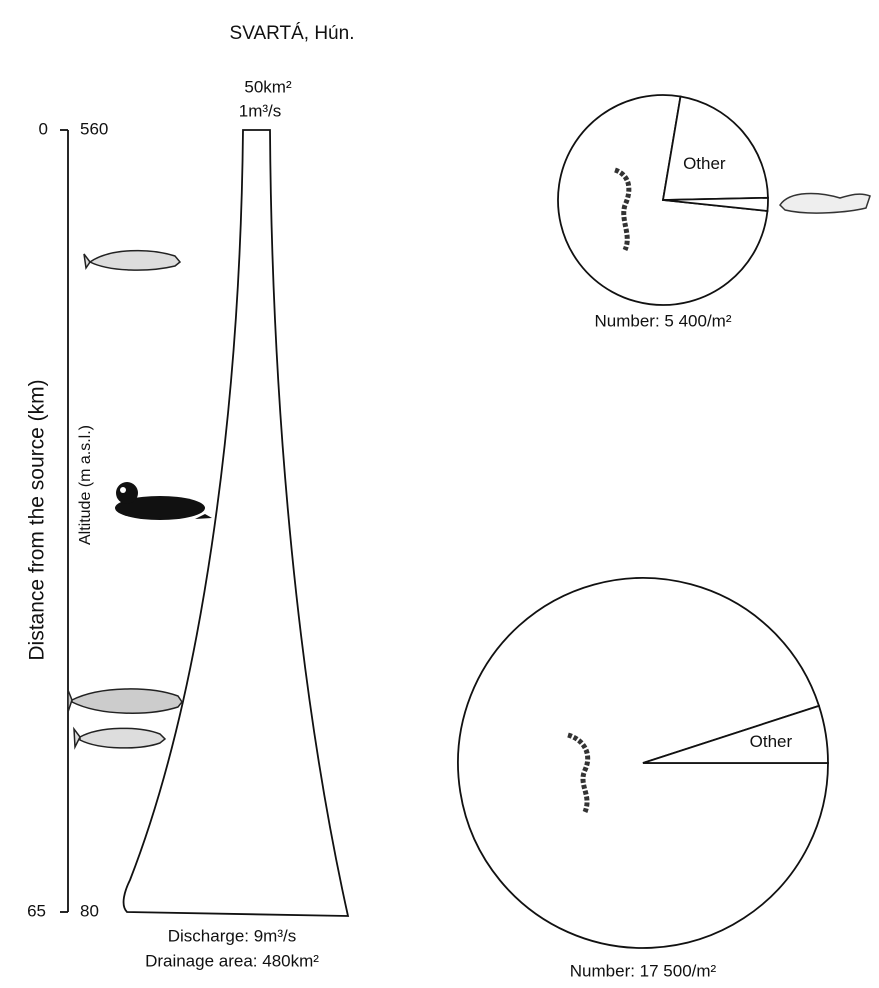 The height and width of the screenshot is (988, 879). I want to click on distance-top: 0, so click(43, 128).